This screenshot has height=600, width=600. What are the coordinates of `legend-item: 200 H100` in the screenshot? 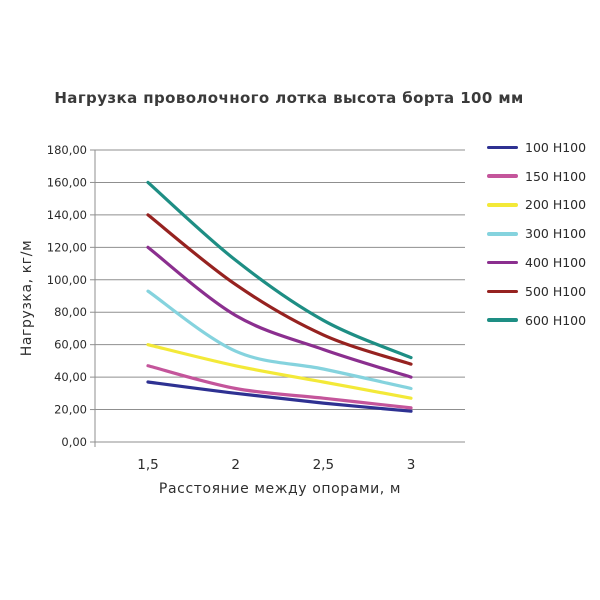 It's located at (536, 205).